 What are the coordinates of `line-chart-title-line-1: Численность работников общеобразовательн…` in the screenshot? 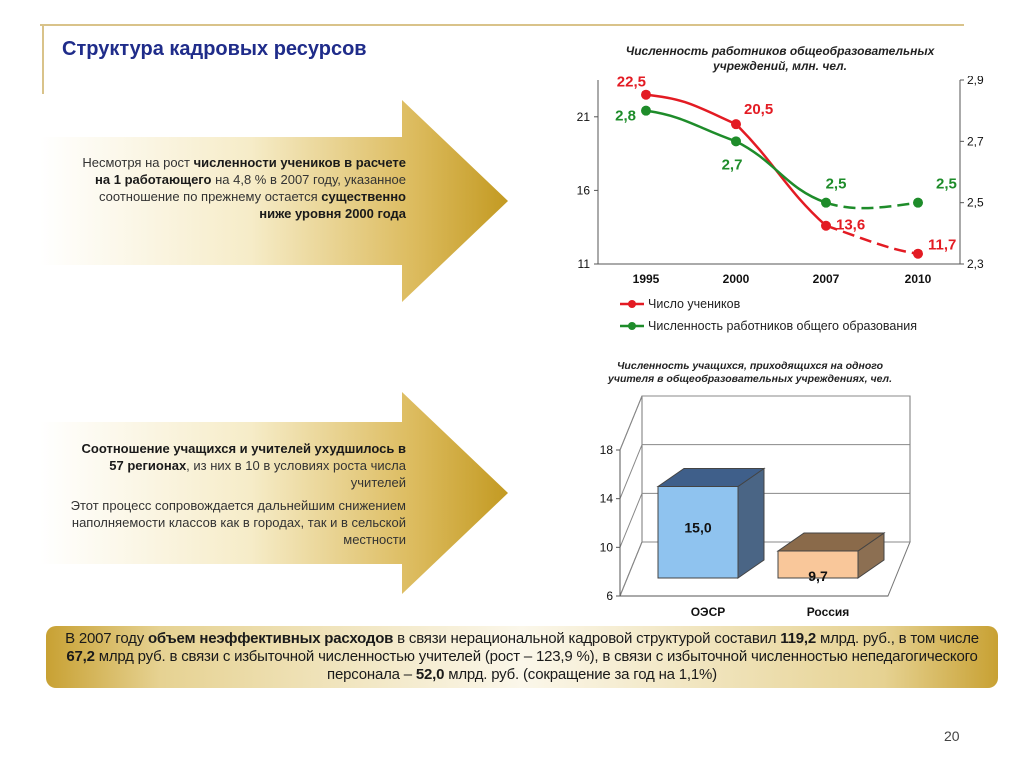 It's located at (780, 51).